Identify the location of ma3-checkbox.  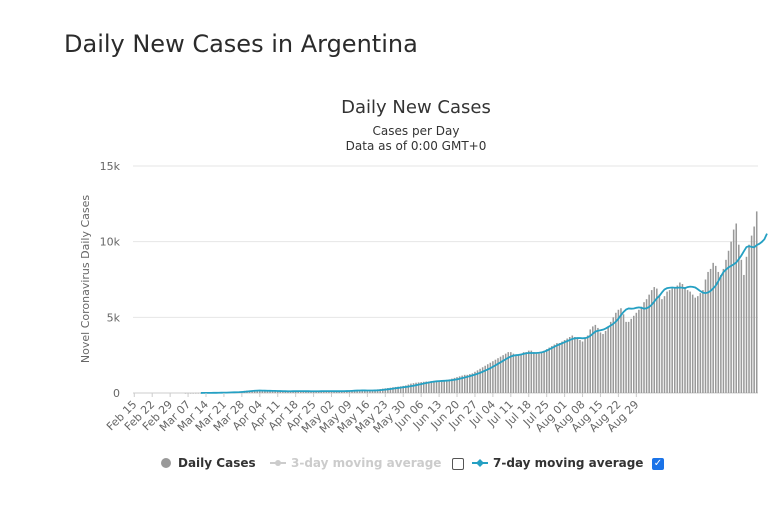
(458, 464).